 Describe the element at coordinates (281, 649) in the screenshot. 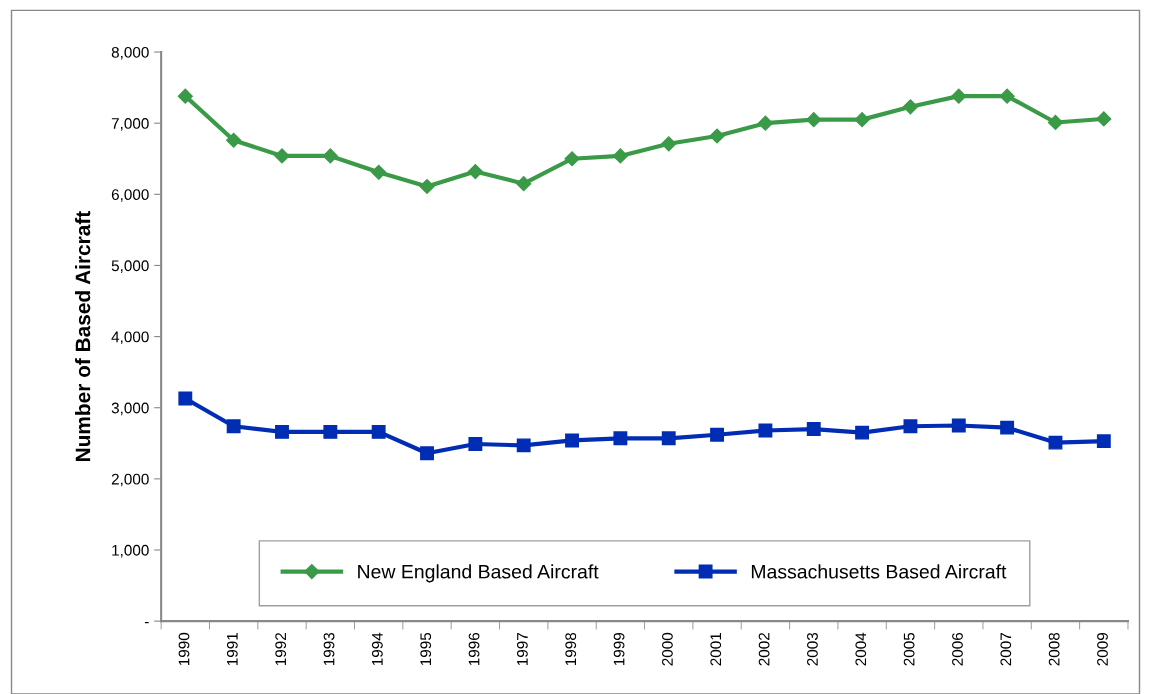

I see `x-tick-label: 1992` at that location.